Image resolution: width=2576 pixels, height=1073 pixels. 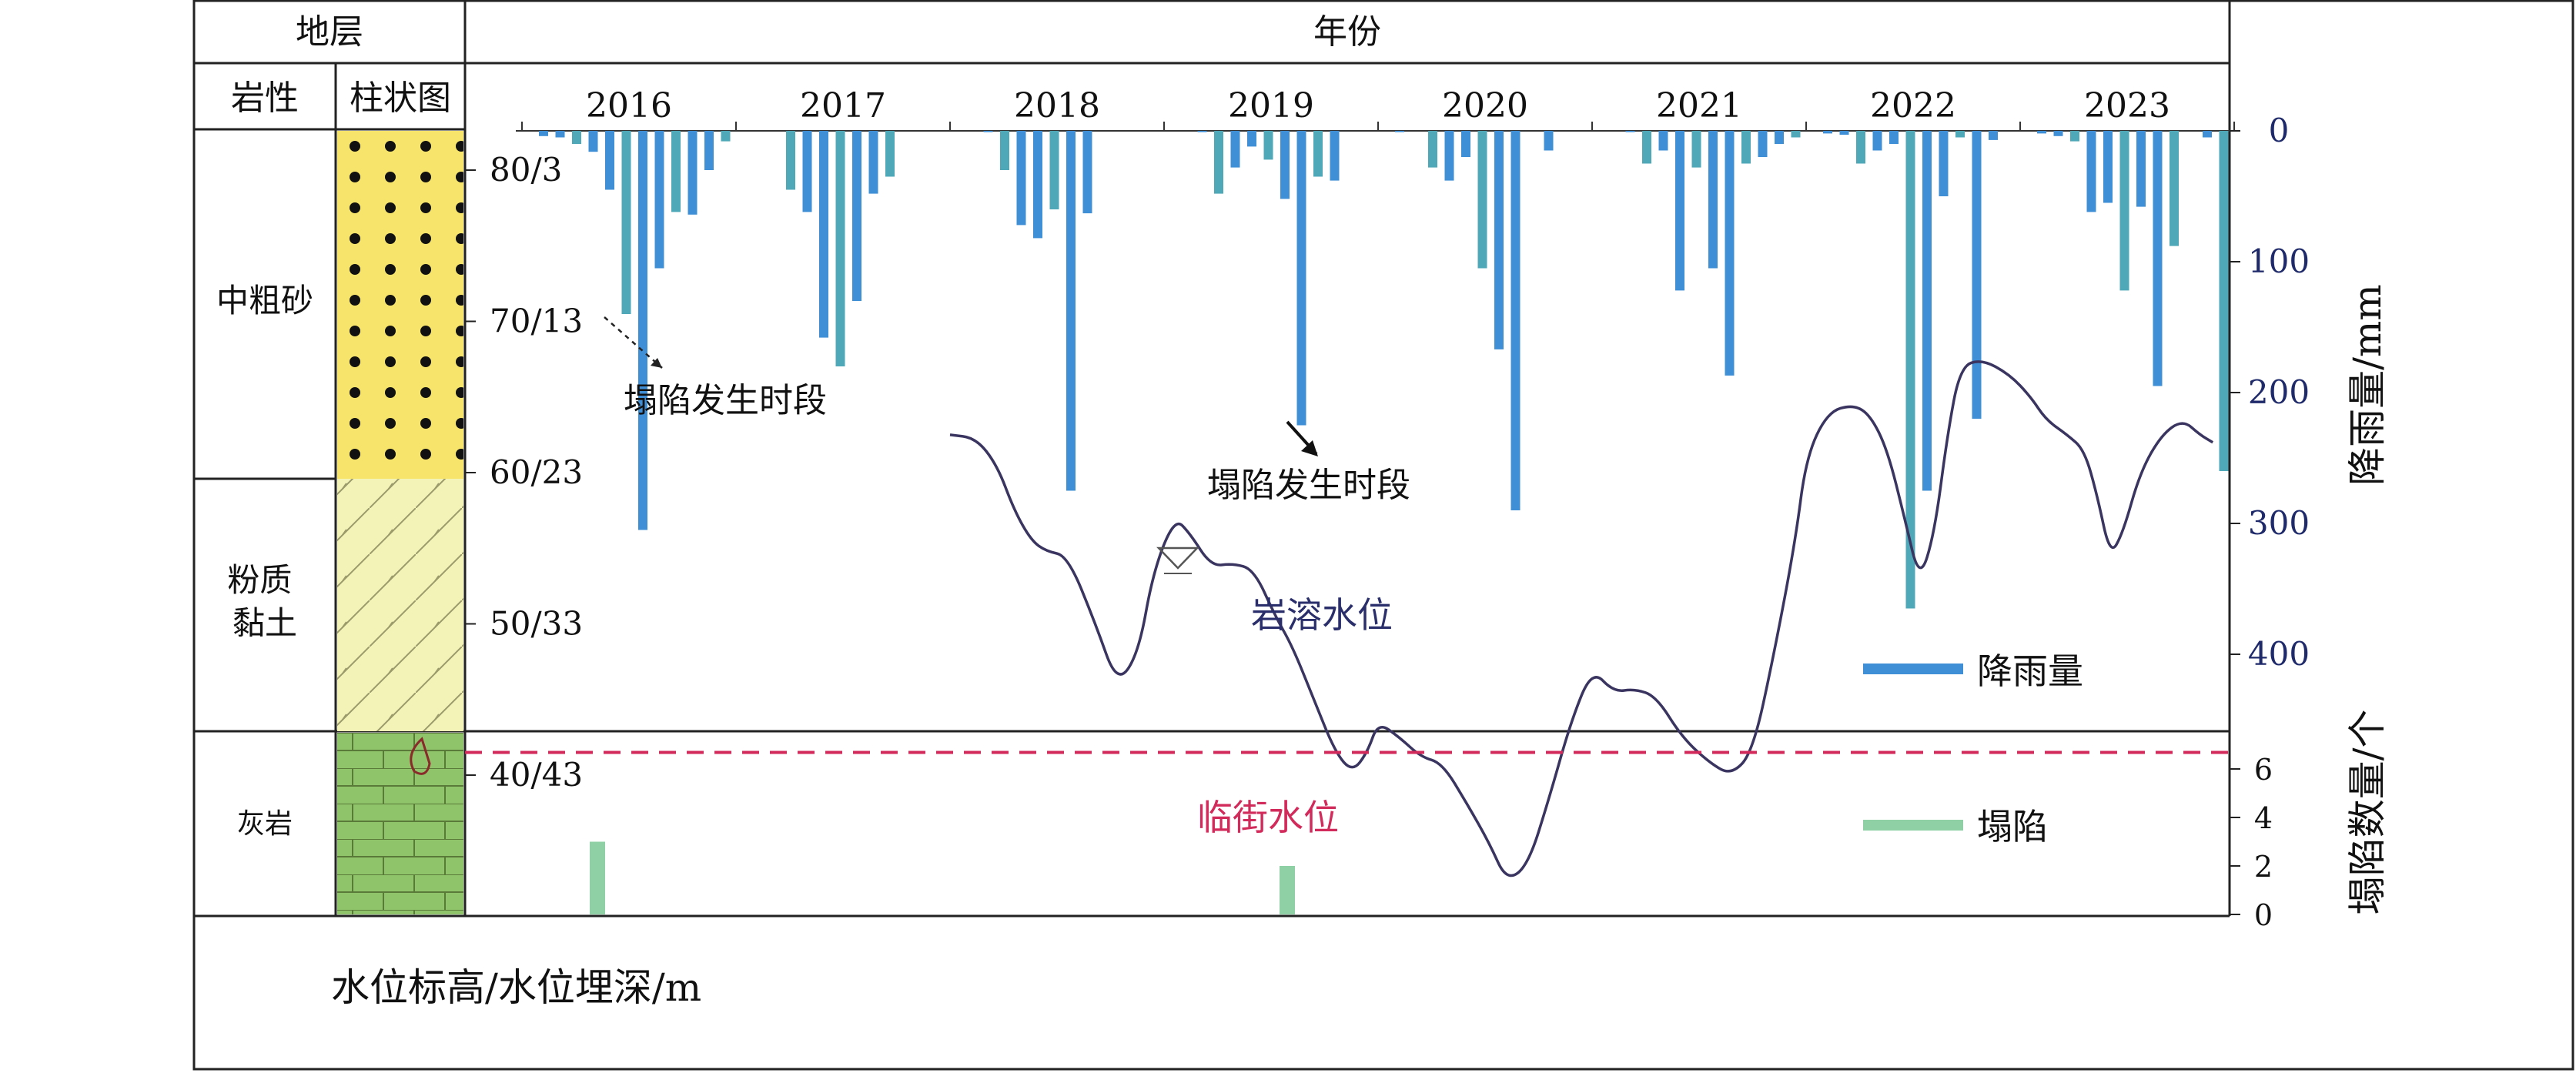 What do you see at coordinates (2279, 261) in the screenshot?
I see `rain-axis-label: 100` at bounding box center [2279, 261].